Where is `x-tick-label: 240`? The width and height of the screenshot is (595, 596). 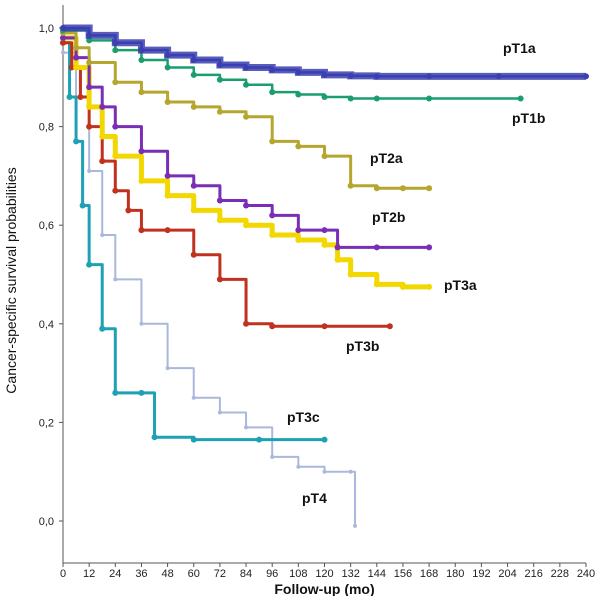 x-tick-label: 240 is located at coordinates (586, 574).